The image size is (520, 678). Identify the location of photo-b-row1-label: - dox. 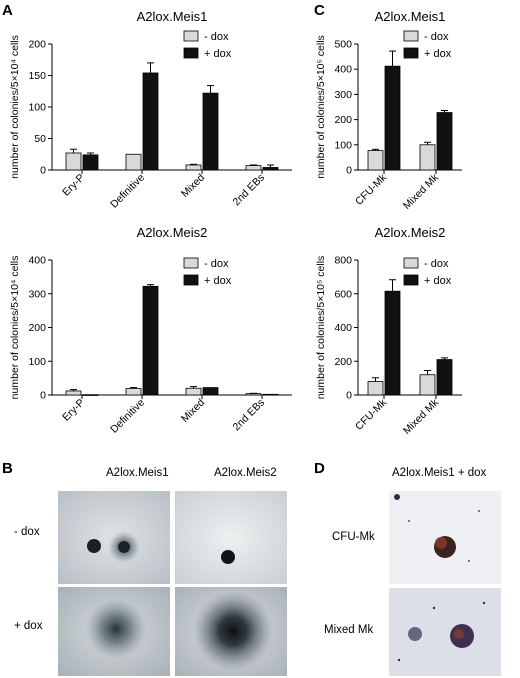
(27, 532).